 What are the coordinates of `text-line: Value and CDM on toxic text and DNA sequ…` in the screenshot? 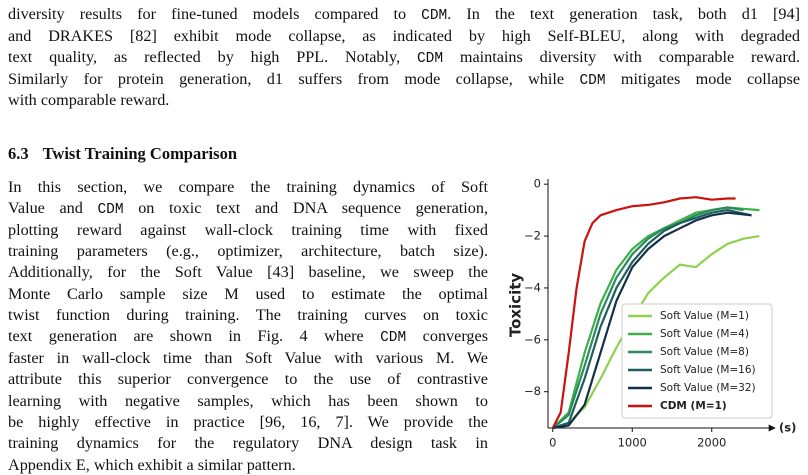 It's located at (248, 209).